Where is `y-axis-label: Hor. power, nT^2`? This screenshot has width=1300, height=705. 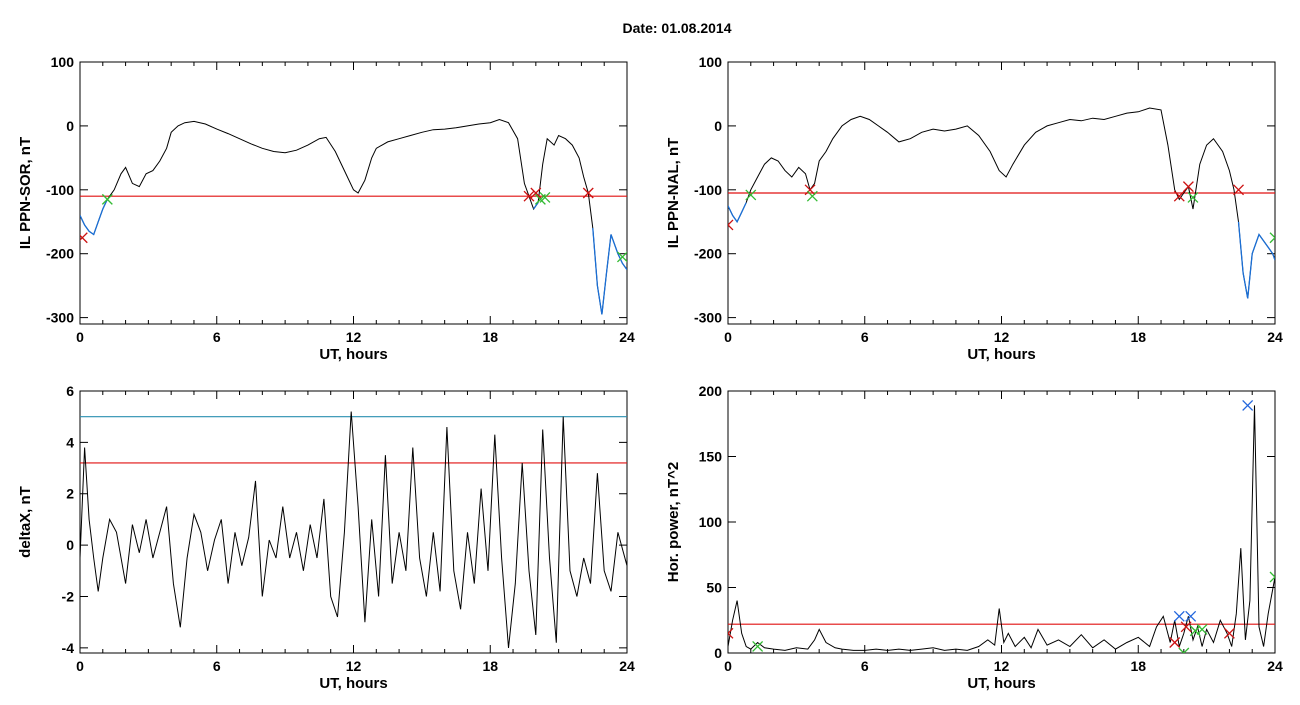
y-axis-label: Hor. power, nT^2 is located at coordinates (673, 522).